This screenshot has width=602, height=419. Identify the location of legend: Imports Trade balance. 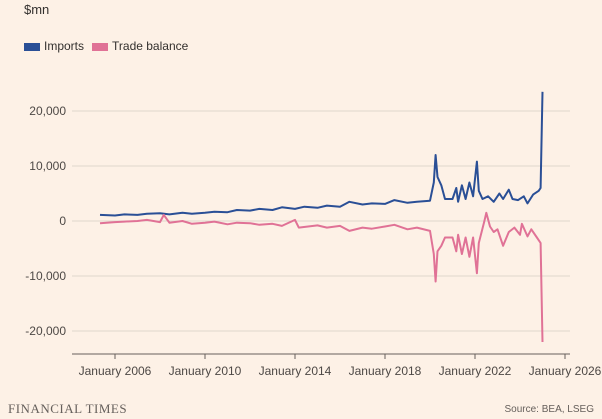
(106, 46).